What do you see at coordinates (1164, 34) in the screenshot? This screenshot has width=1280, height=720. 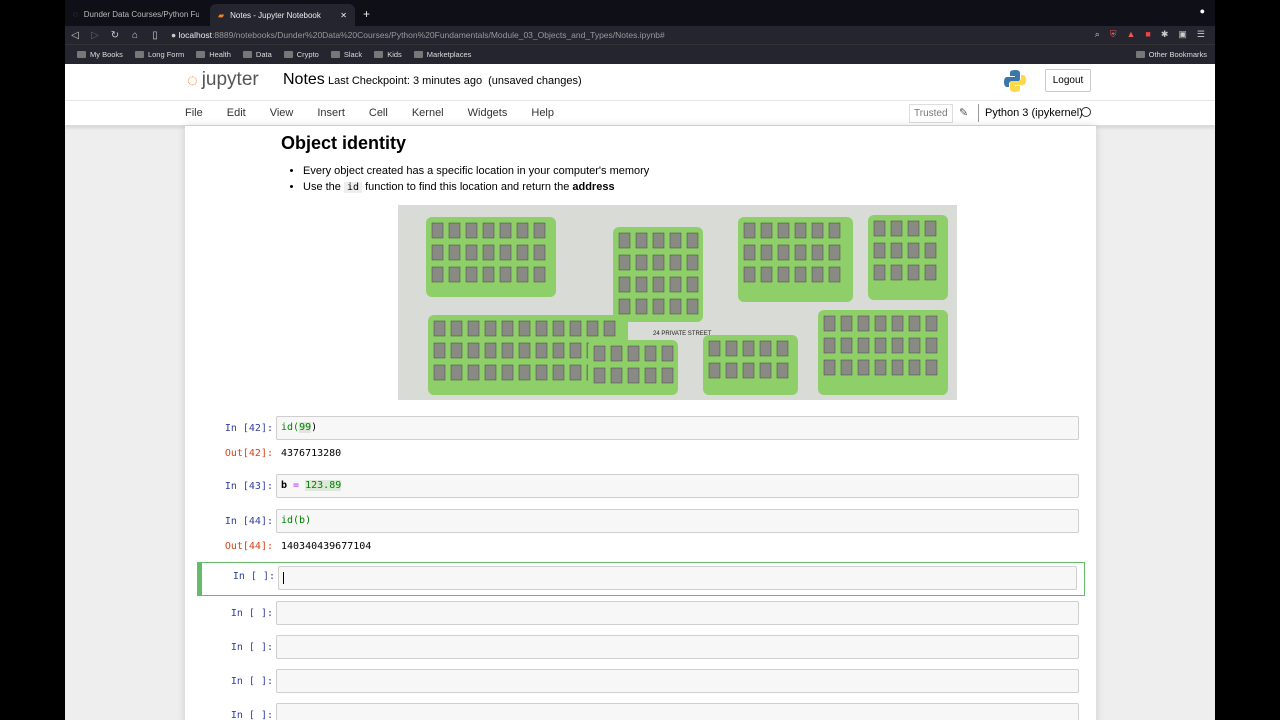 I see `puzzle-icon: ✱` at bounding box center [1164, 34].